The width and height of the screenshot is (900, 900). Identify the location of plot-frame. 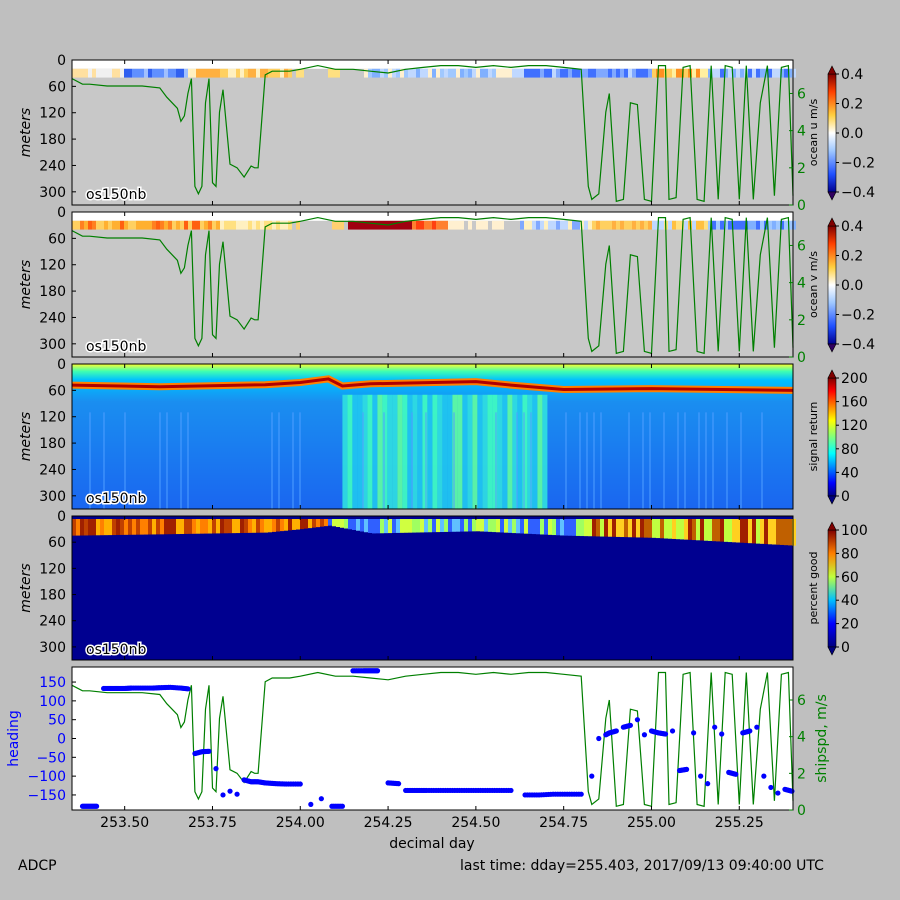
(432, 284).